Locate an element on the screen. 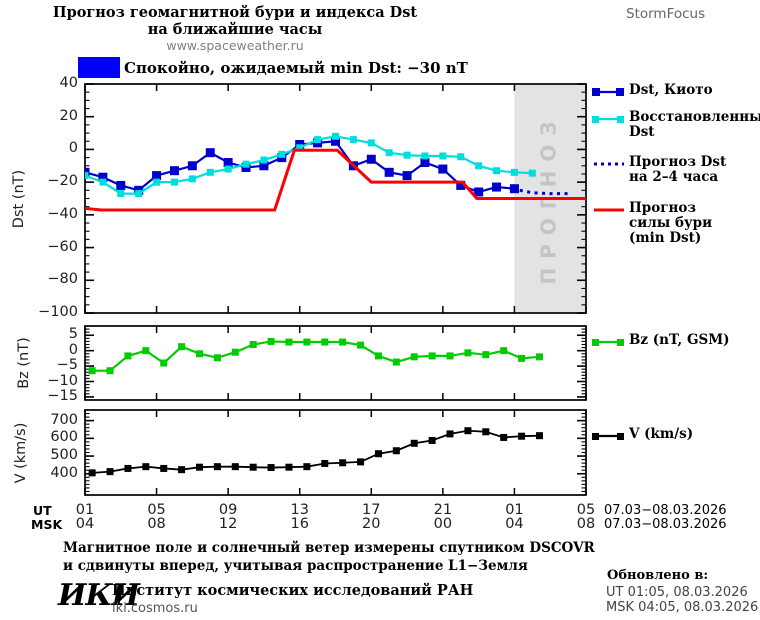 This screenshot has width=760, height=620. x-tick-label: 00 is located at coordinates (443, 524).